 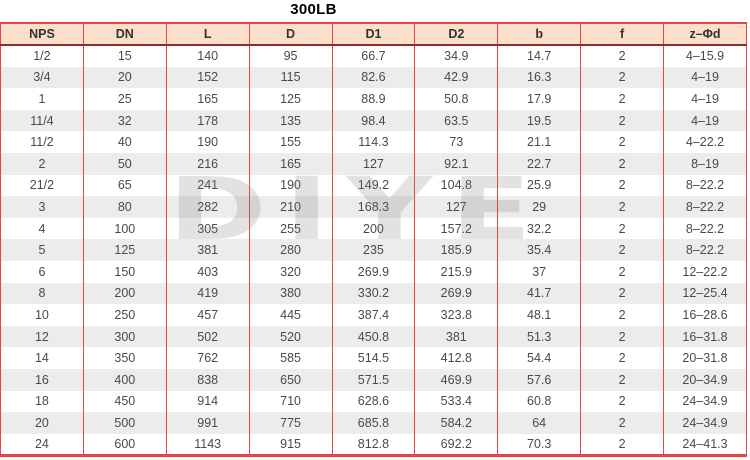 I want to click on table-cell: 32.2, so click(x=539, y=228).